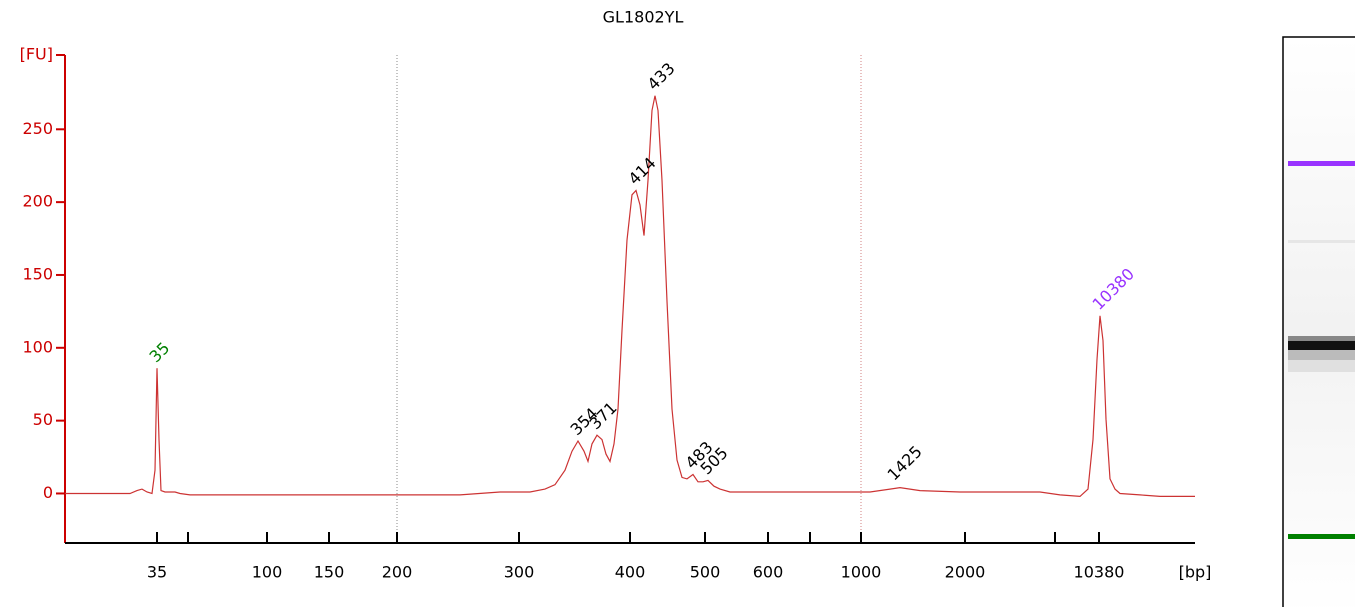  What do you see at coordinates (965, 572) in the screenshot?
I see `x-tick-label: 2000` at bounding box center [965, 572].